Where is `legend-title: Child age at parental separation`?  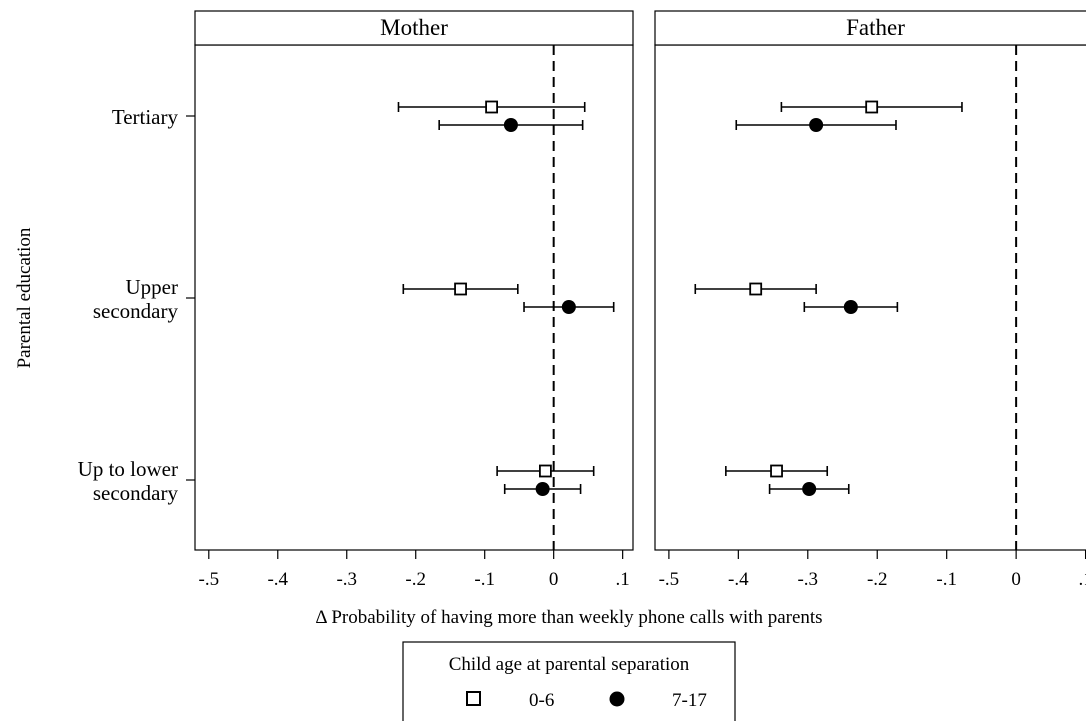
legend-title: Child age at parental separation is located at coordinates (569, 664).